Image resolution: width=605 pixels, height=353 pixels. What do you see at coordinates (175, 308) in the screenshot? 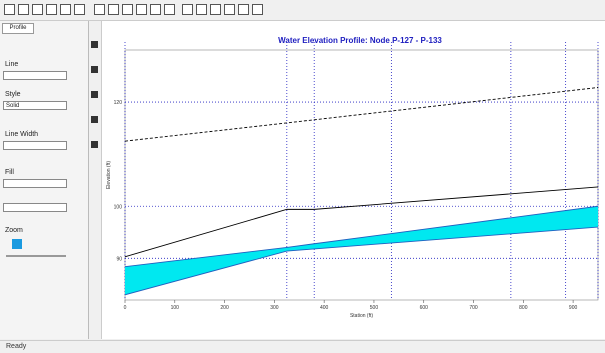
I see `x-tick-label: 100` at bounding box center [175, 308].